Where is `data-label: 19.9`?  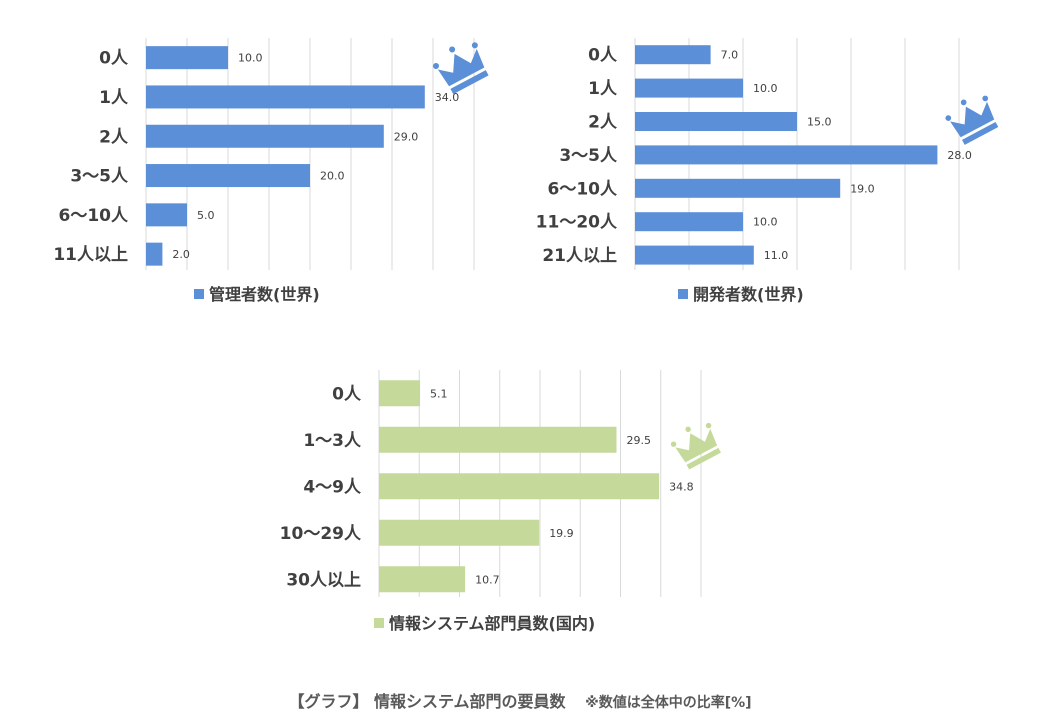 data-label: 19.9 is located at coordinates (561, 533).